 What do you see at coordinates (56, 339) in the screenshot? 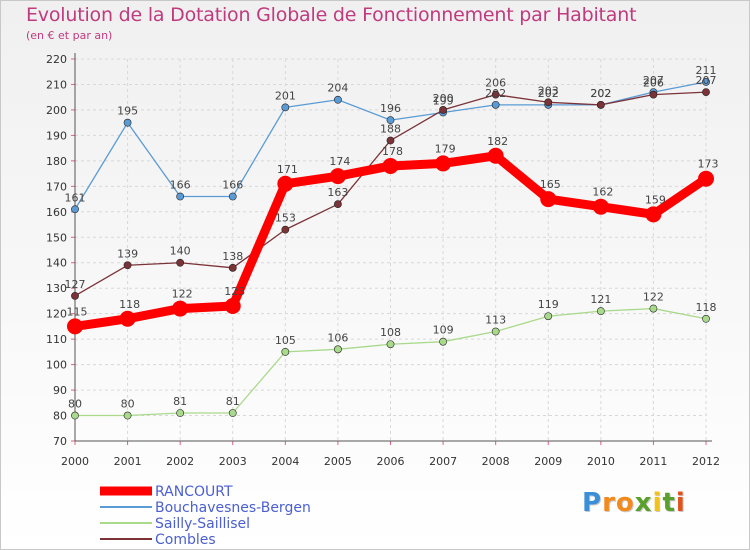
I see `y-tick-label: 110` at bounding box center [56, 339].